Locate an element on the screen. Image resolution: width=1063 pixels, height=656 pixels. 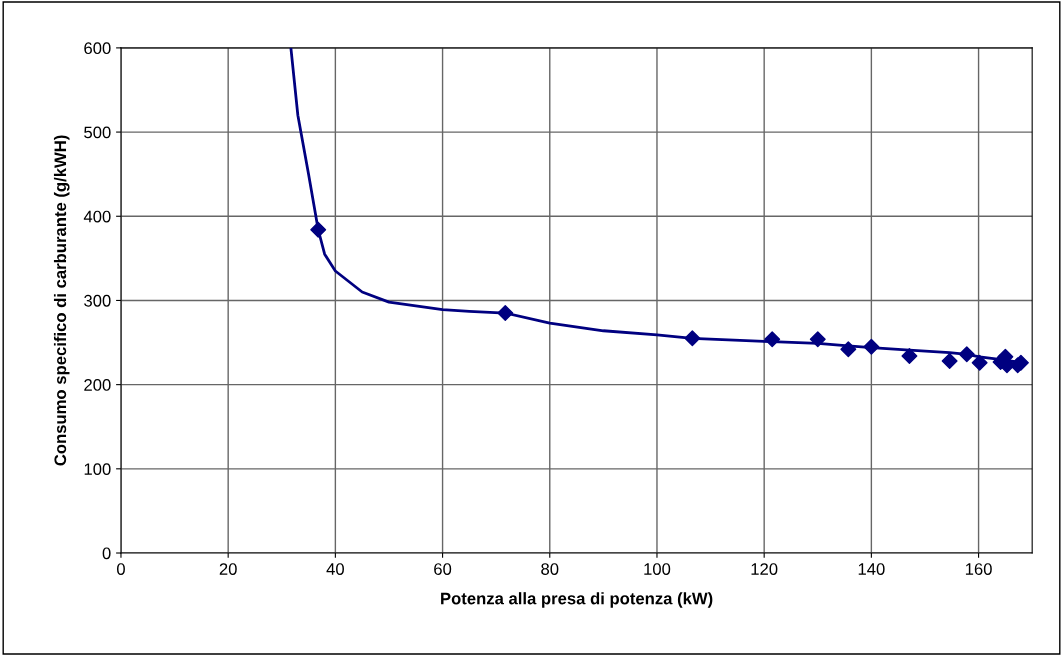
x-tick-label: 20 is located at coordinates (228, 569).